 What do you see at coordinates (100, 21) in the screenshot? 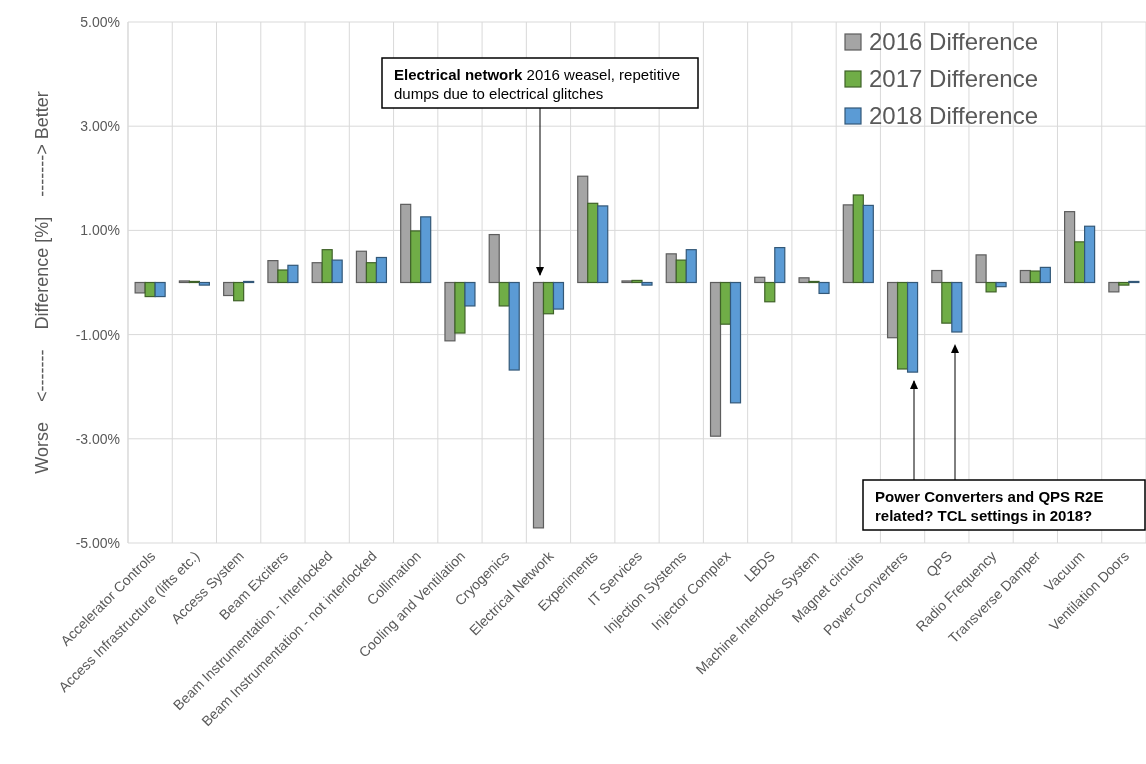
I see `y-tick-label: 5.00%` at bounding box center [100, 21].